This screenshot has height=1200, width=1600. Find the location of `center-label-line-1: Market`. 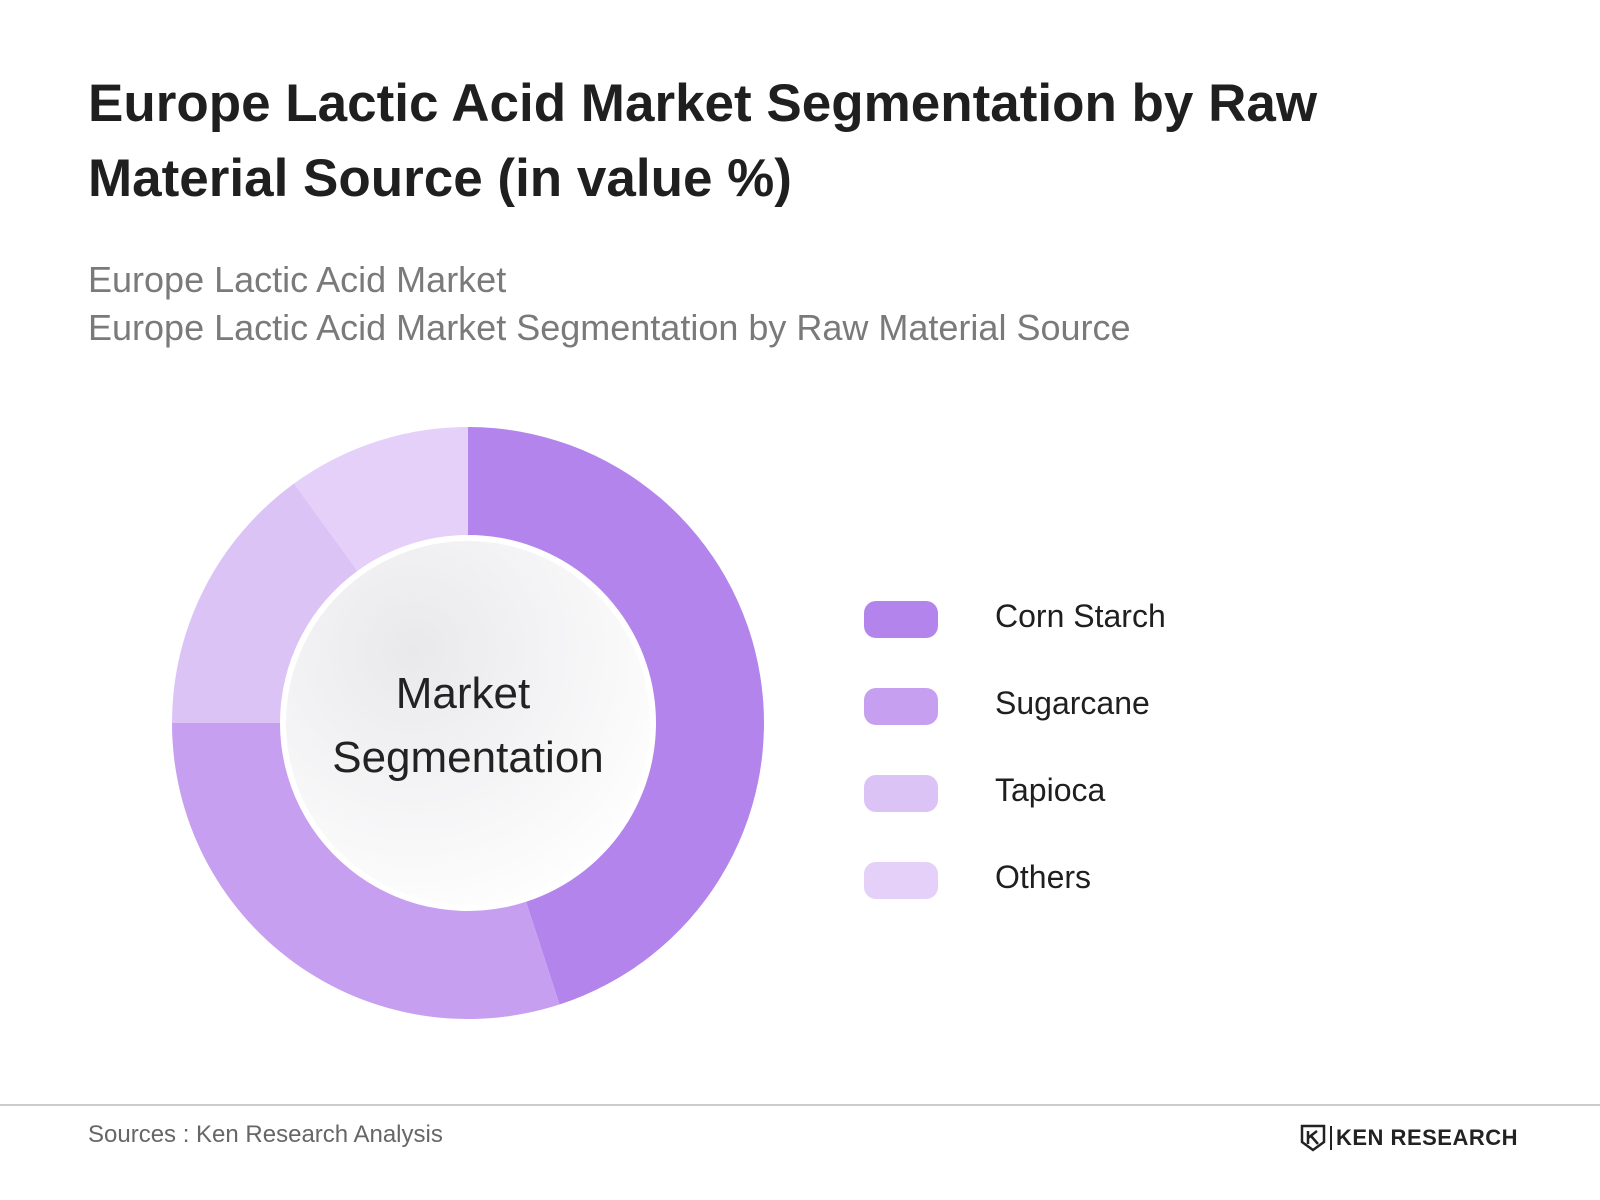

center-label-line-1: Market is located at coordinates (463, 693).